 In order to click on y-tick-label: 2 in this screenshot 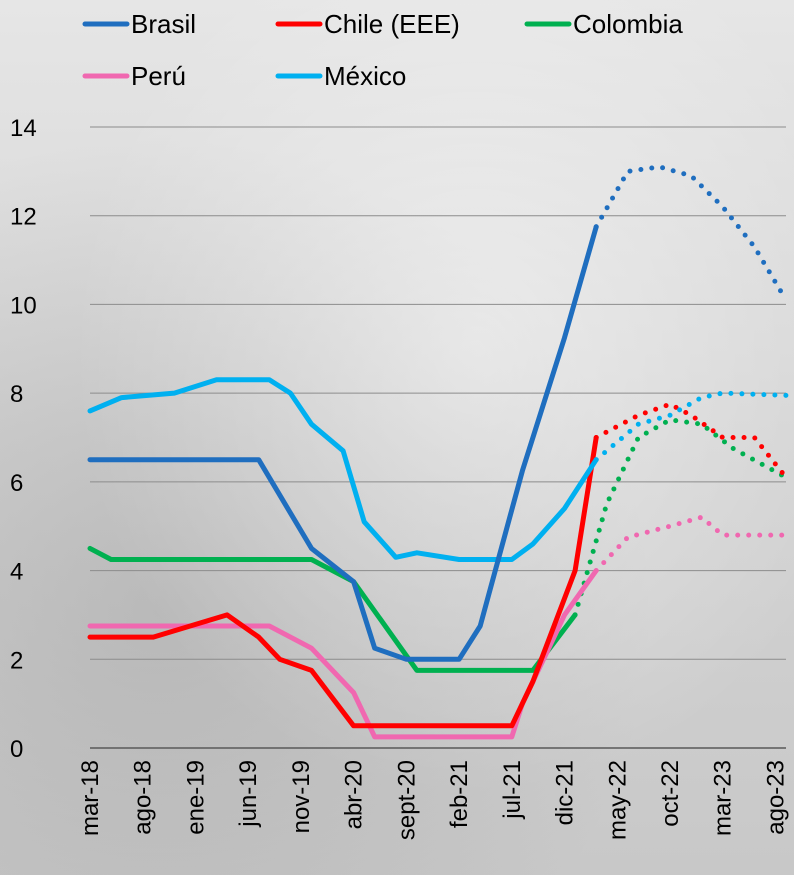, I will do `click(16, 660)`.